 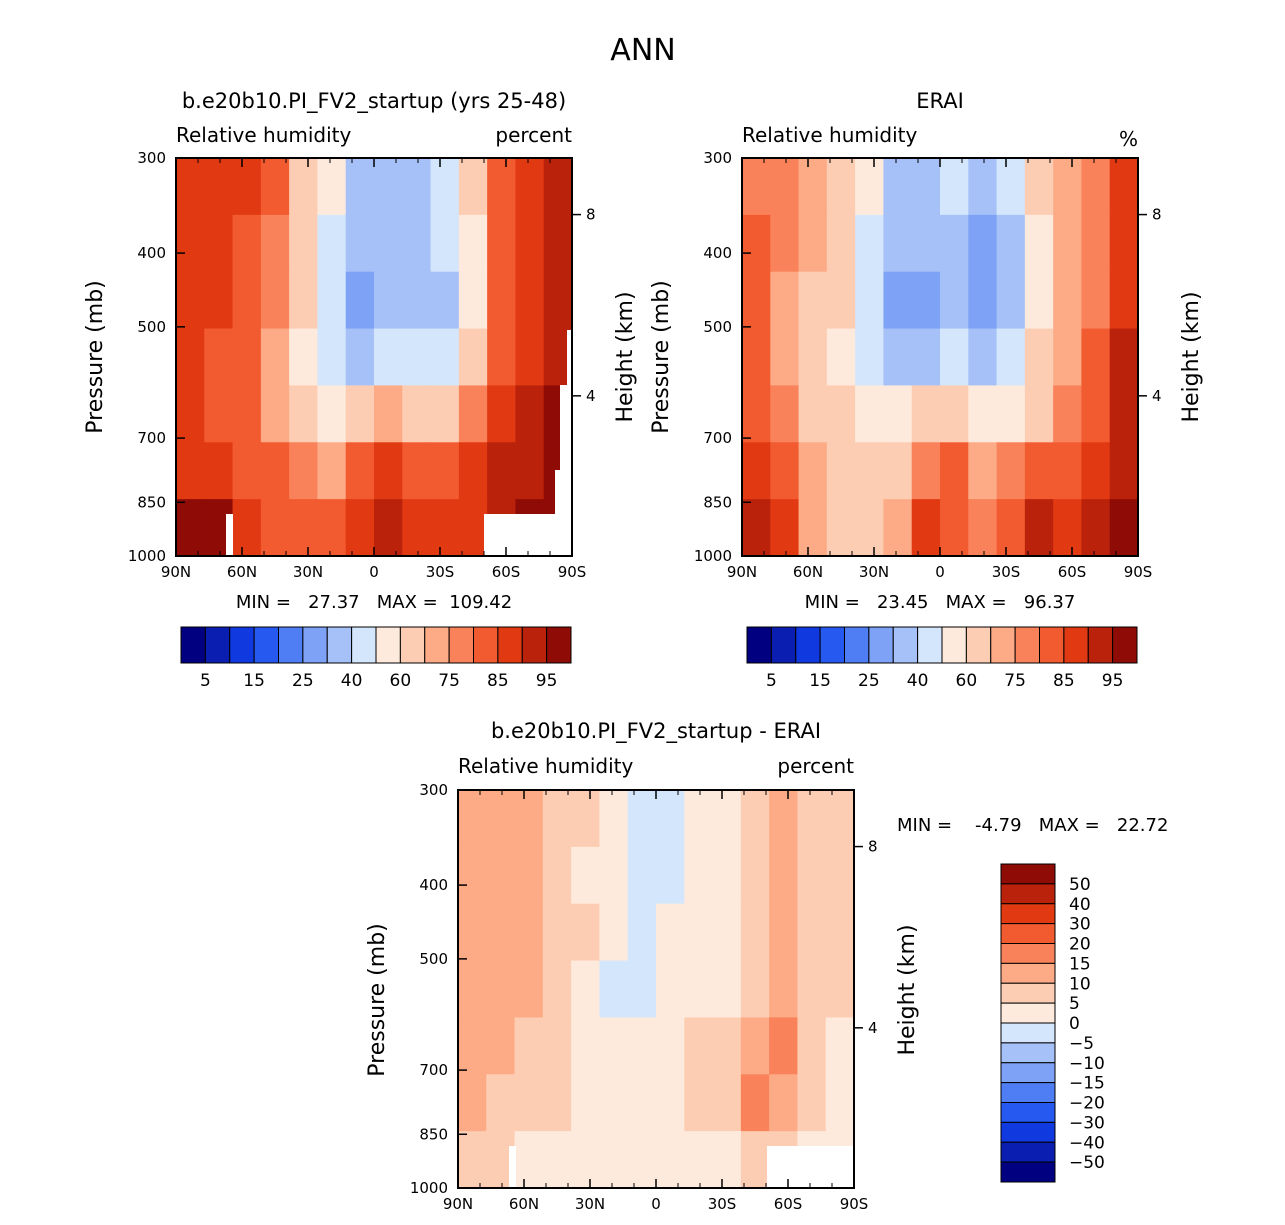 What do you see at coordinates (263, 135) in the screenshot?
I see `variable-label: Relative humidity` at bounding box center [263, 135].